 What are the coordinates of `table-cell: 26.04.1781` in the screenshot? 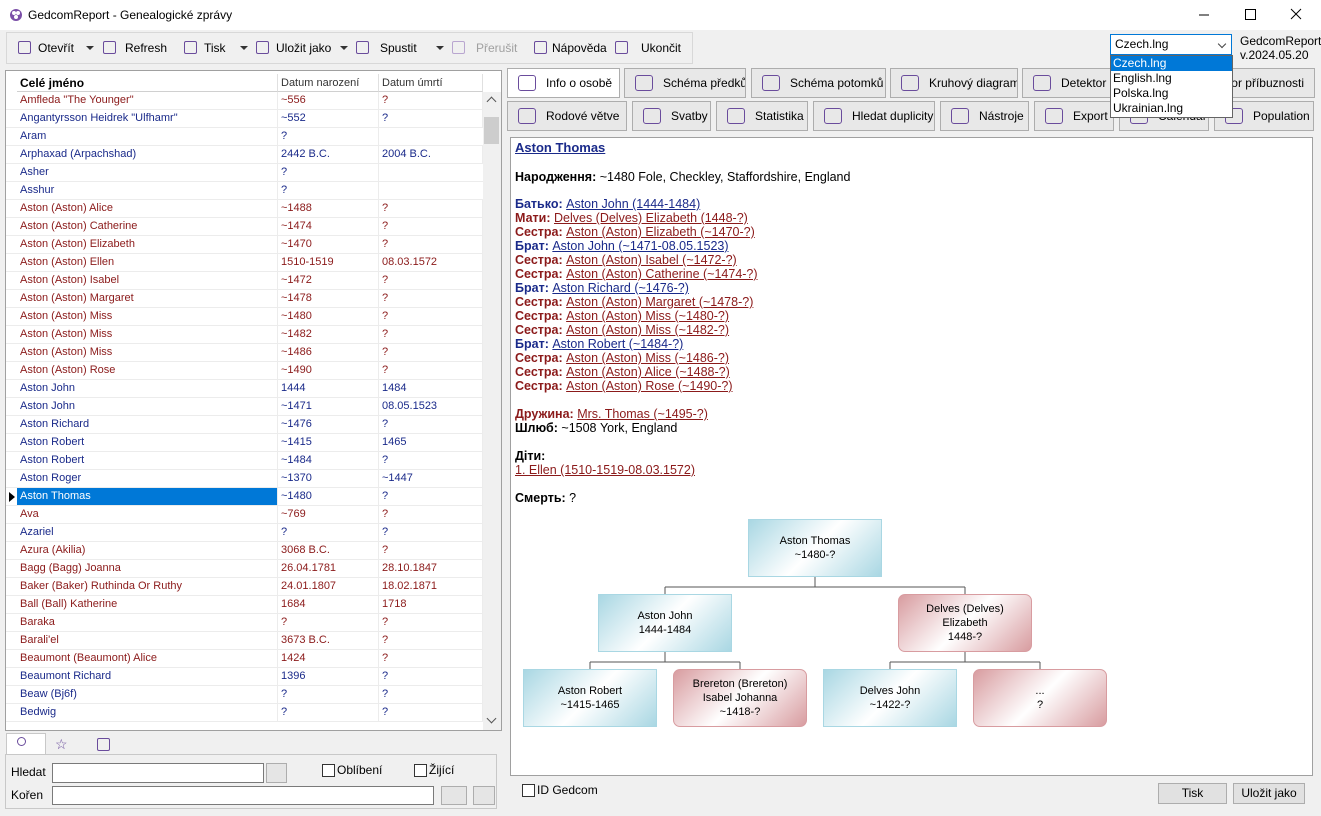 It's located at (328, 568).